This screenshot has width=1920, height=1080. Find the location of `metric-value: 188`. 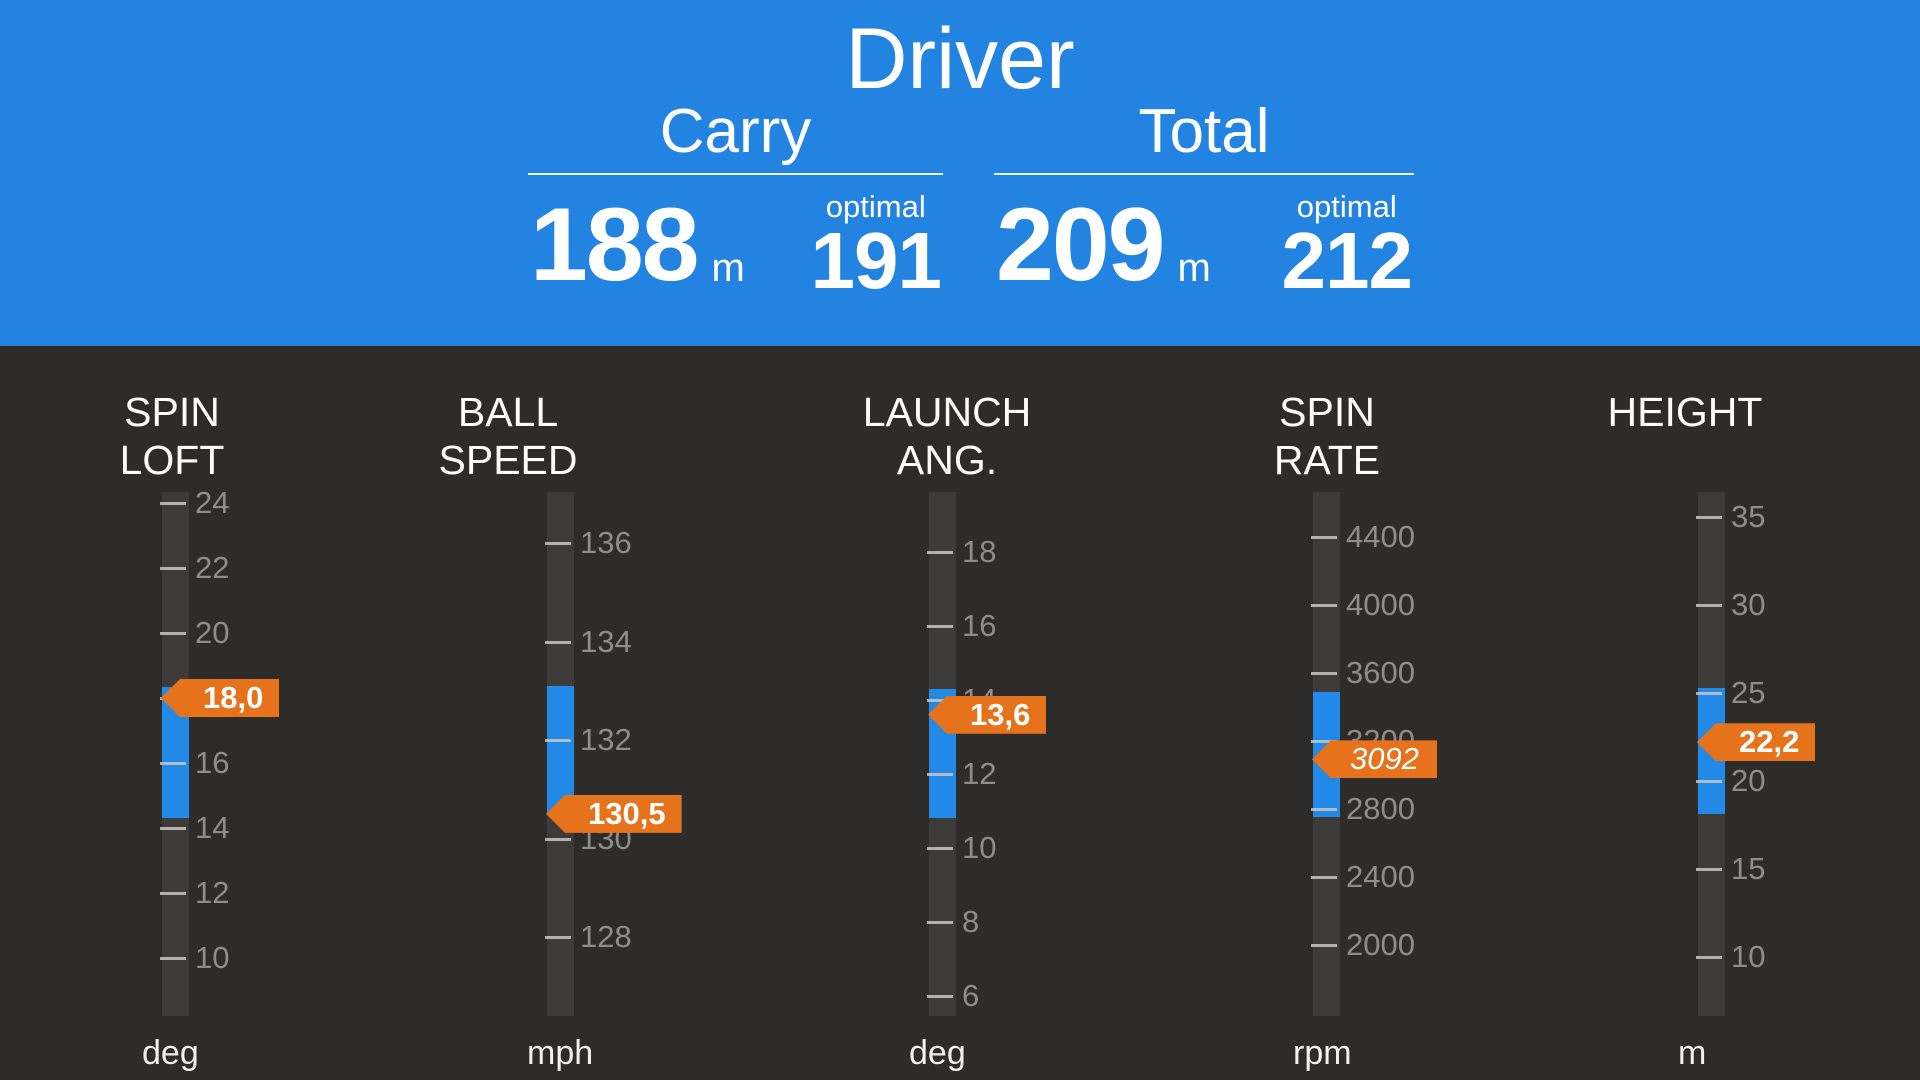

metric-value: 188 is located at coordinates (615, 245).